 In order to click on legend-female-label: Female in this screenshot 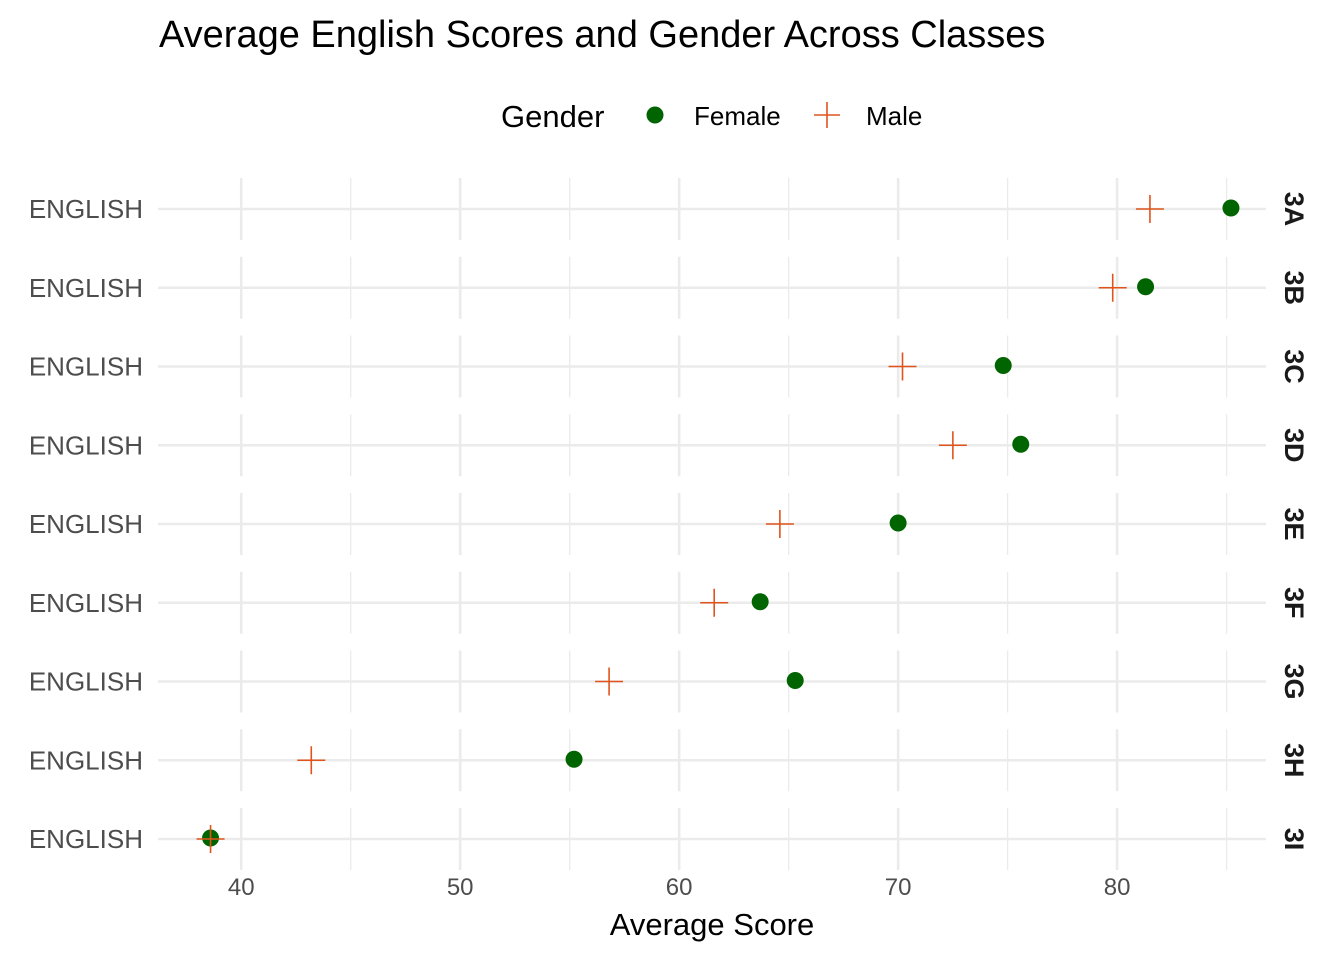, I will do `click(737, 116)`.